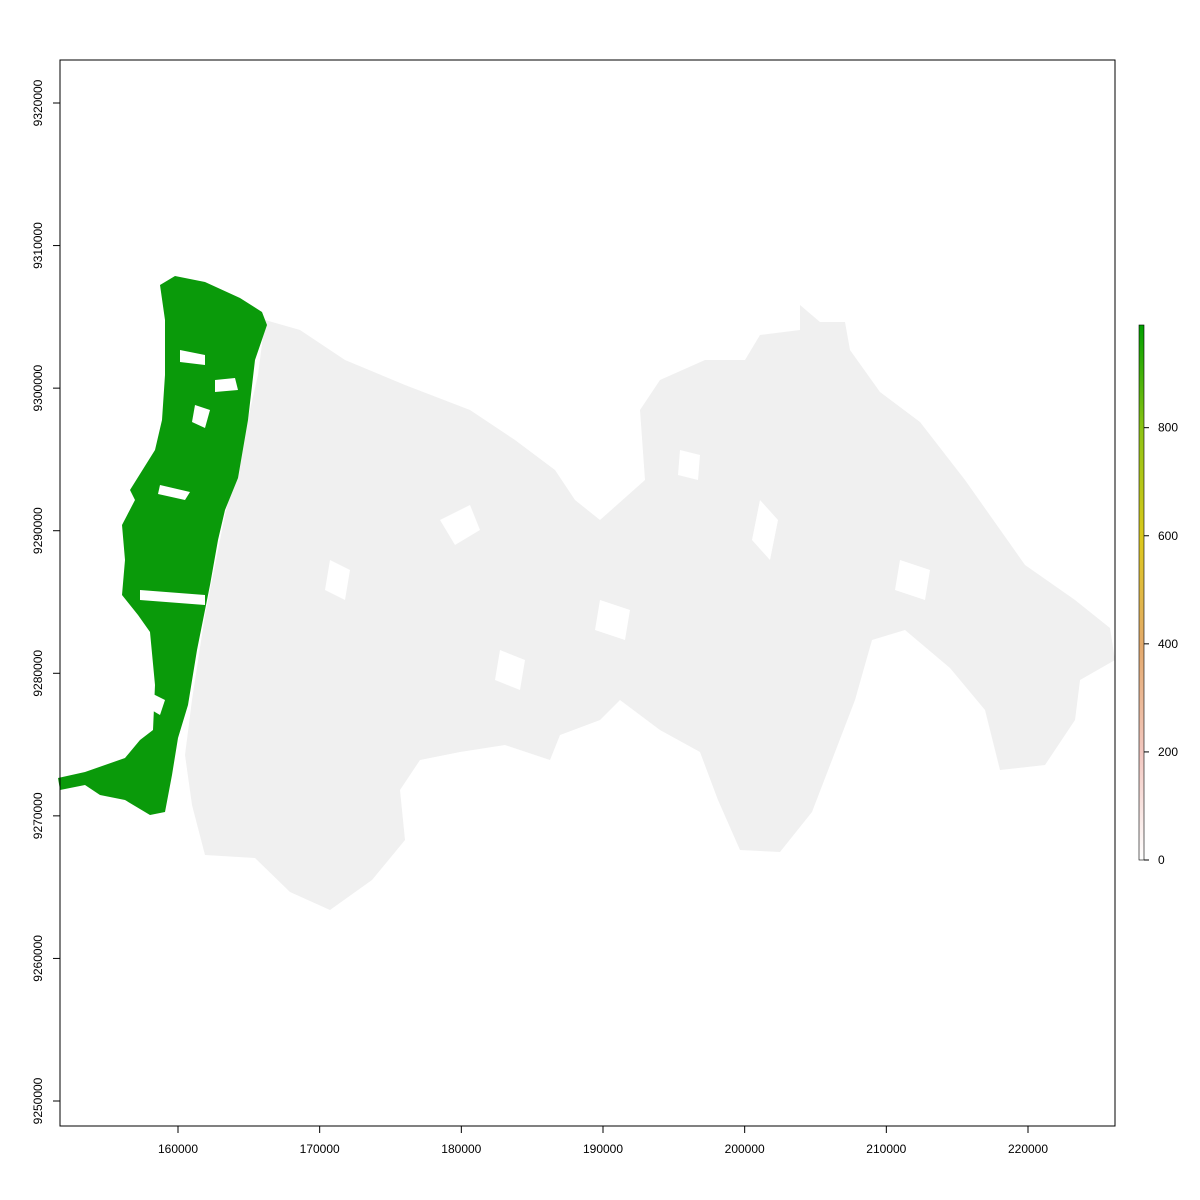 Image resolution: width=1200 pixels, height=1200 pixels. I want to click on legend-ticks: 0 200 400 600 800, so click(1161, 644).